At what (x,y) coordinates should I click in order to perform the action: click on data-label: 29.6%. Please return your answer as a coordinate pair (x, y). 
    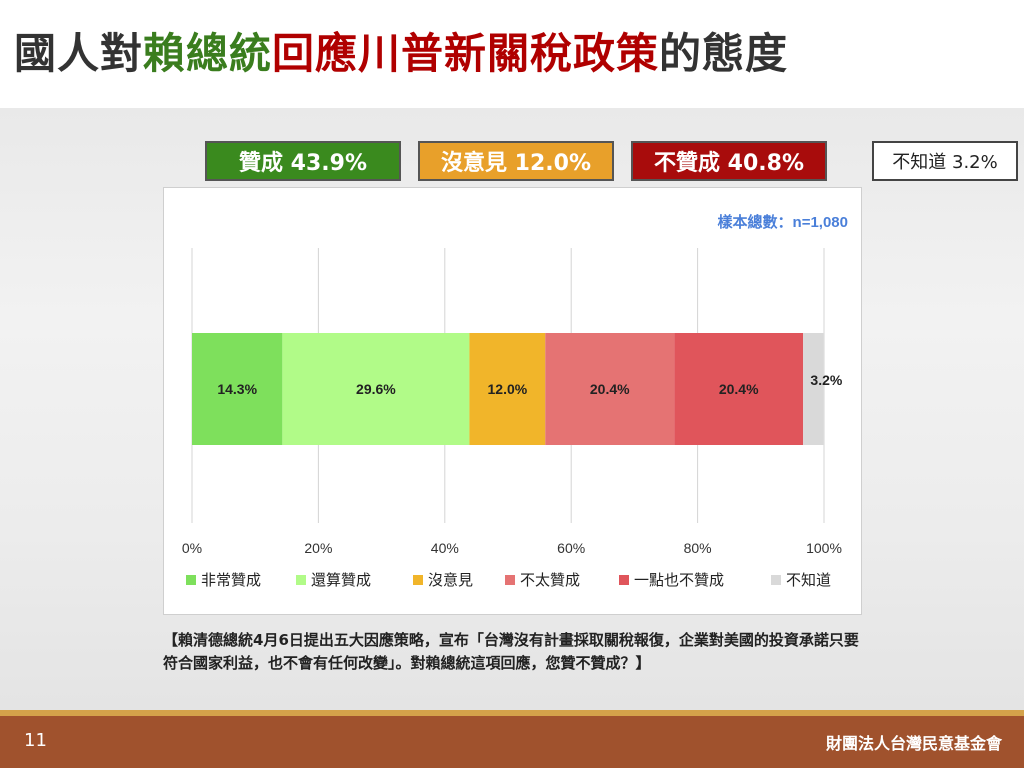
    Looking at the image, I should click on (376, 389).